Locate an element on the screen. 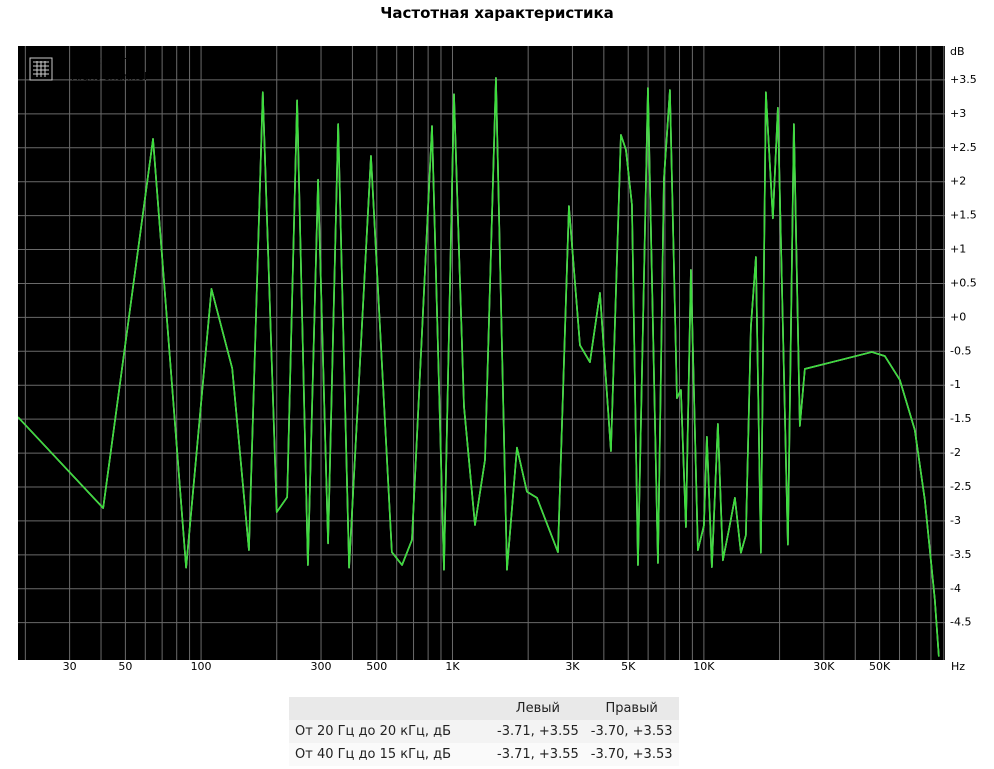 Image resolution: width=994 pixels, height=769 pixels. y-tick-label: -3.5 is located at coordinates (960, 554).